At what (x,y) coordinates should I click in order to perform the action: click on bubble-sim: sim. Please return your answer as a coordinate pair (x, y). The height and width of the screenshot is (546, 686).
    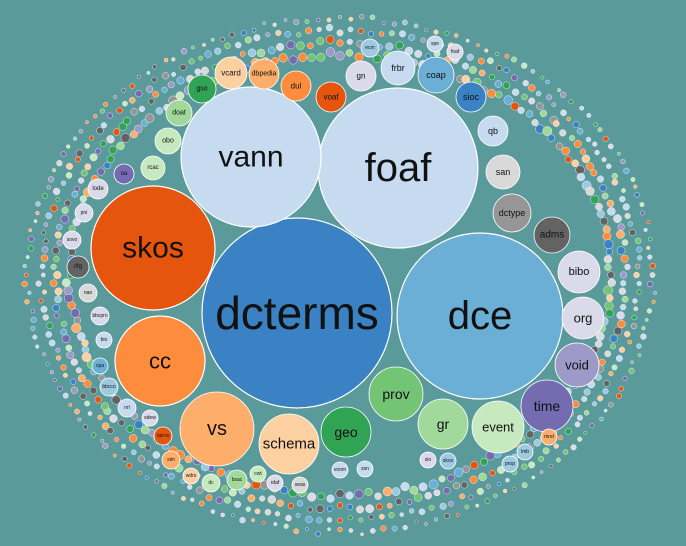
    Looking at the image, I should click on (171, 460).